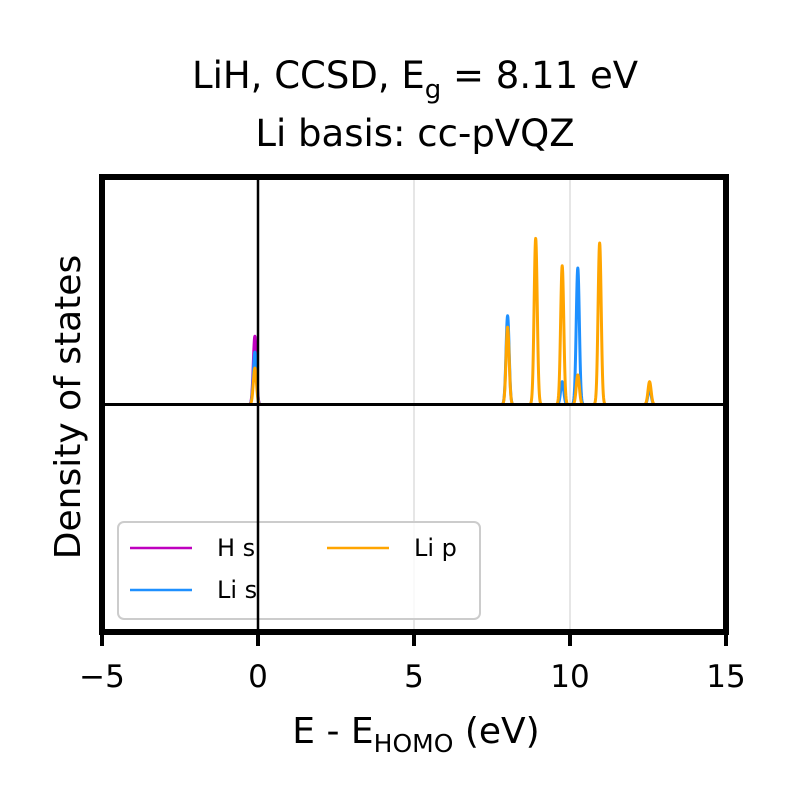 This screenshot has width=800, height=800. I want to click on x-tick-label: 15, so click(725, 677).